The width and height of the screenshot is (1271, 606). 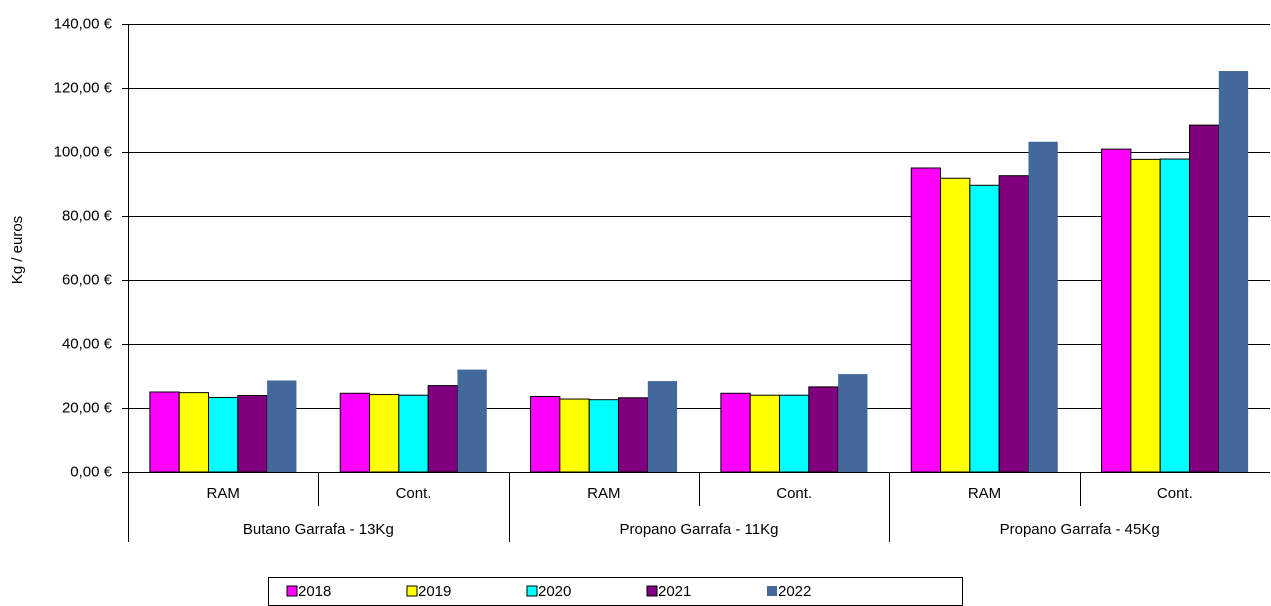 I want to click on y-tick-label: 100,00 €, so click(x=83, y=151).